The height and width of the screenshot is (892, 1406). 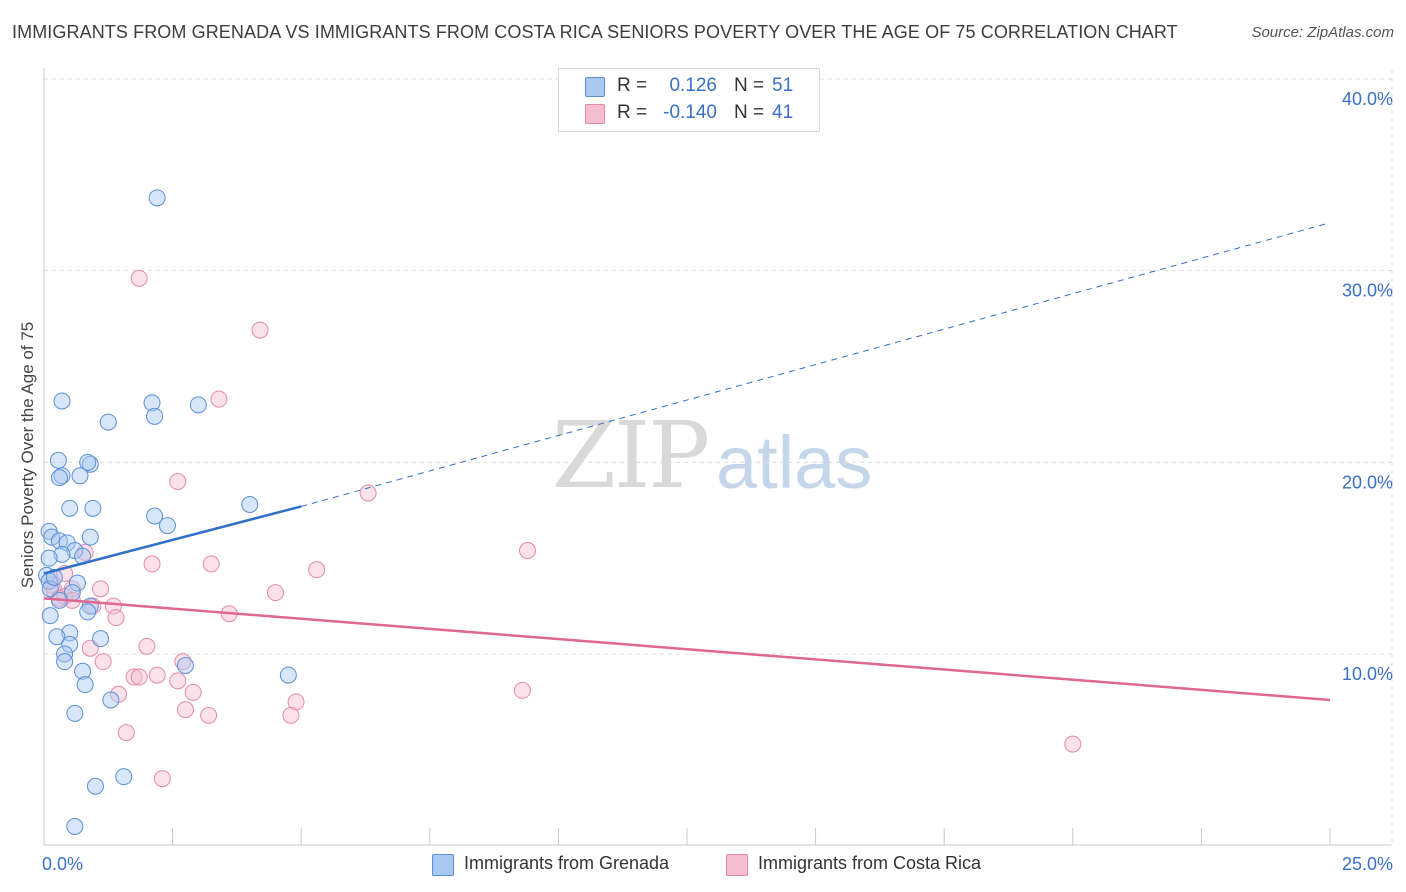 What do you see at coordinates (1367, 674) in the screenshot?
I see `y-tick-label: 10.0%` at bounding box center [1367, 674].